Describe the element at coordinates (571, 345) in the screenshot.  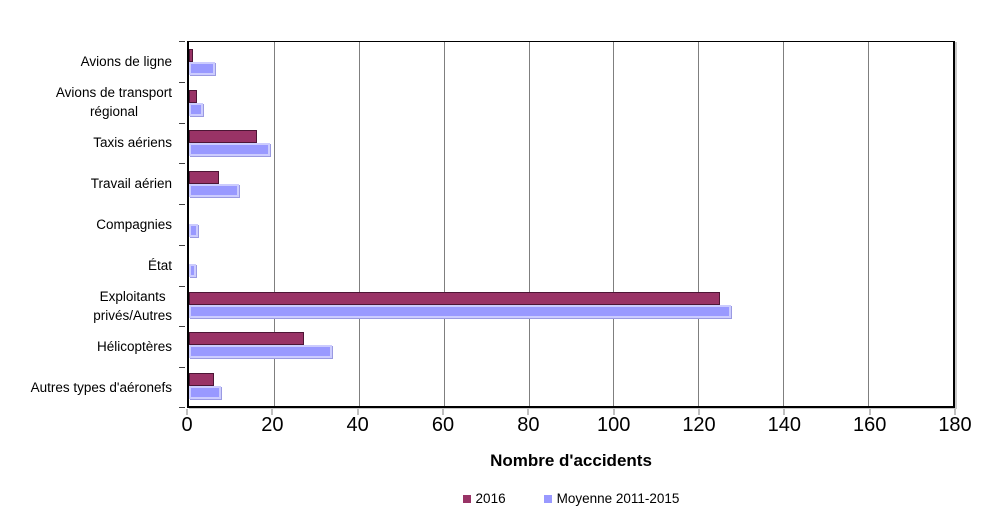
I see `category-row-h-licopt-res` at that location.